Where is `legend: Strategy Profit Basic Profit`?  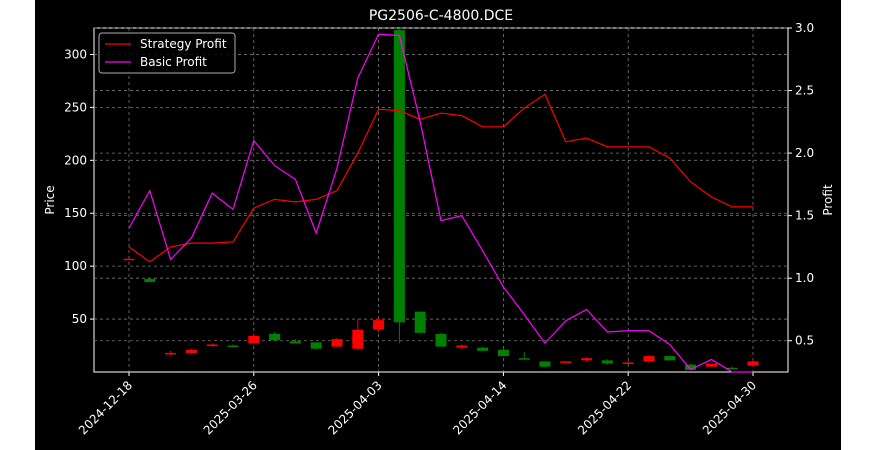 legend: Strategy Profit Basic Profit is located at coordinates (167, 53).